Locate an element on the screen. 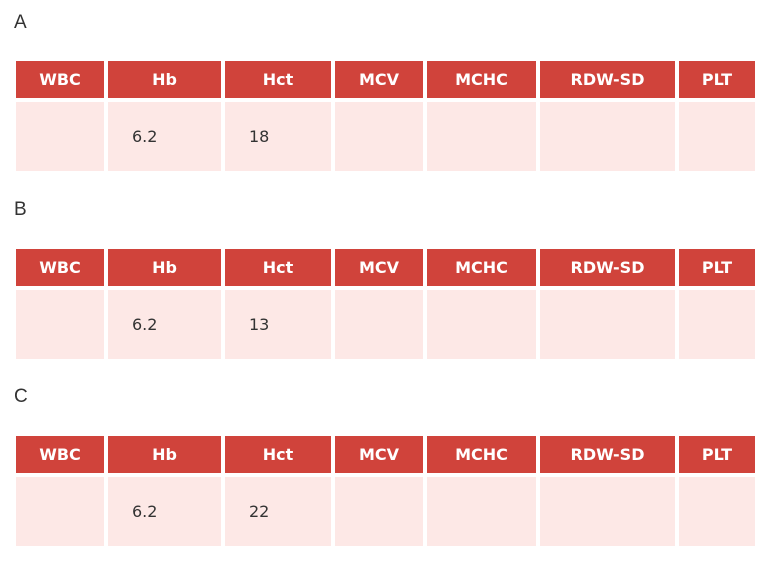 The height and width of the screenshot is (564, 765). value-row: 6.2 22 is located at coordinates (385, 511).